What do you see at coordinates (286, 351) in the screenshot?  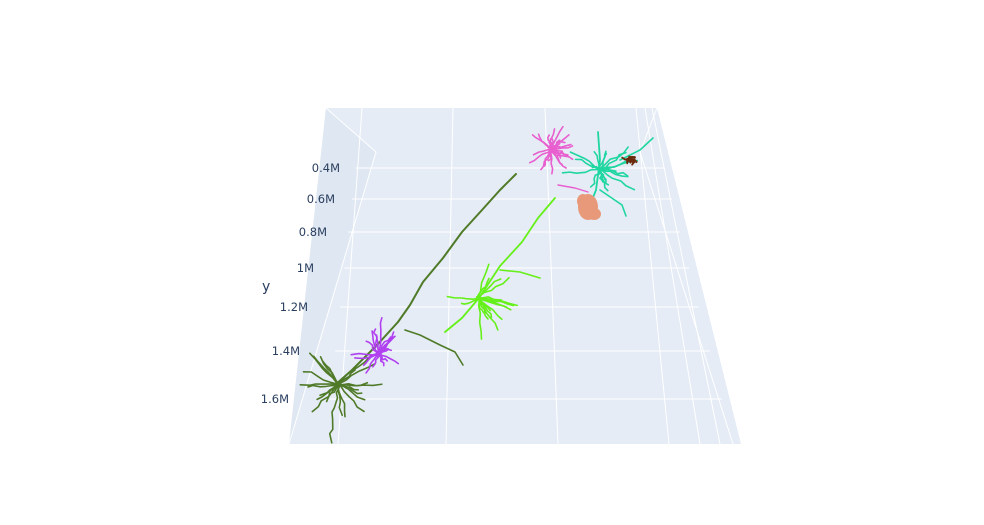 I see `y-tick-label: 1.4M` at bounding box center [286, 351].